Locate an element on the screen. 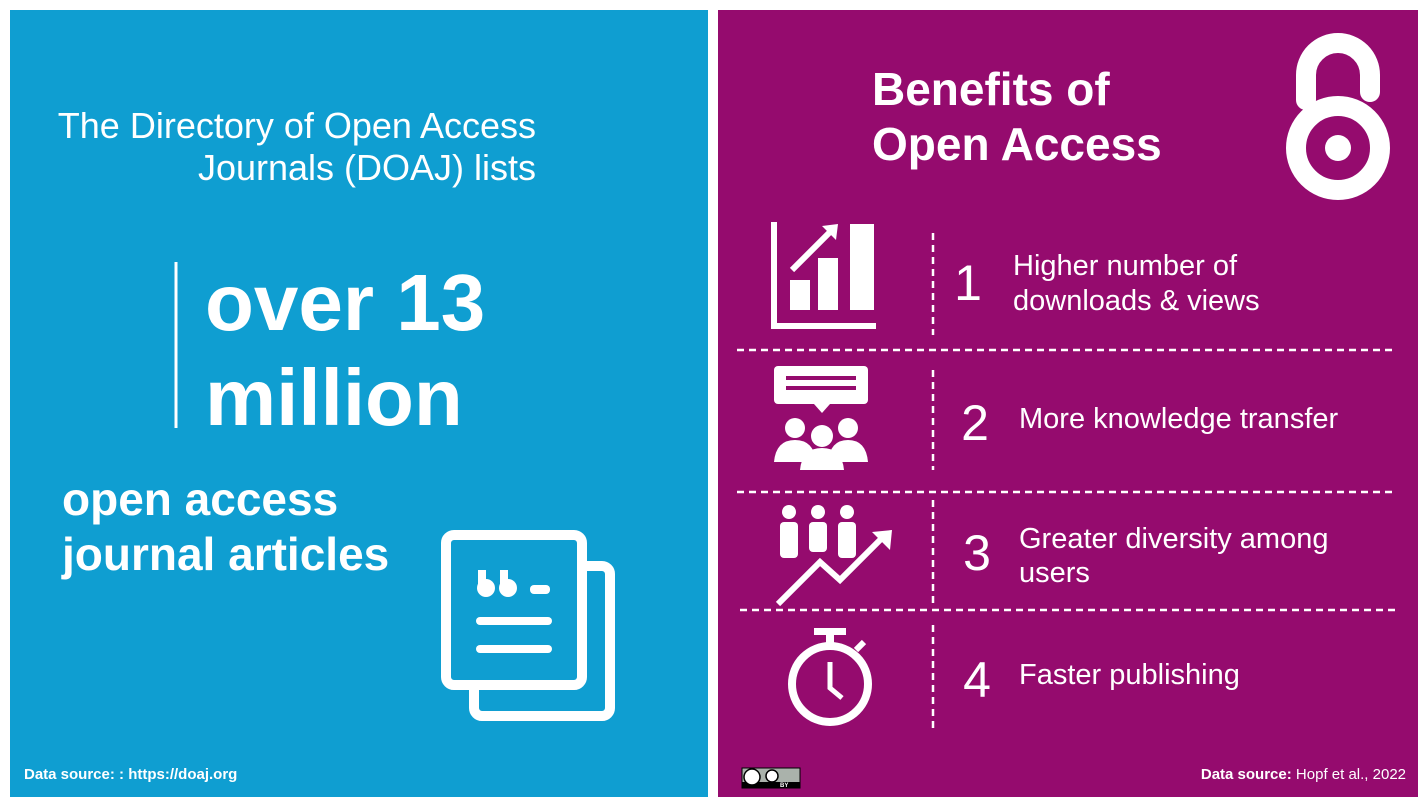 This screenshot has width=1428, height=807. subject-line: open access is located at coordinates (200, 499).